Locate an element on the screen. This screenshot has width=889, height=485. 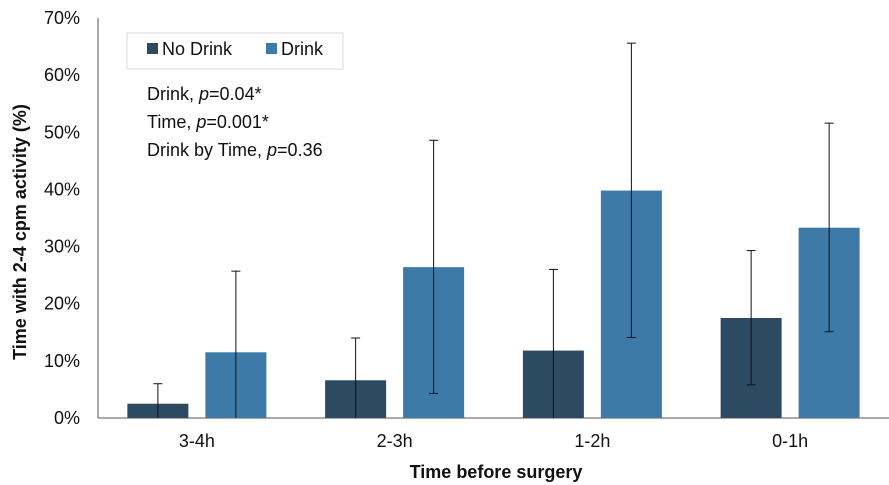
y-tick-label: 40% is located at coordinates (62, 189).